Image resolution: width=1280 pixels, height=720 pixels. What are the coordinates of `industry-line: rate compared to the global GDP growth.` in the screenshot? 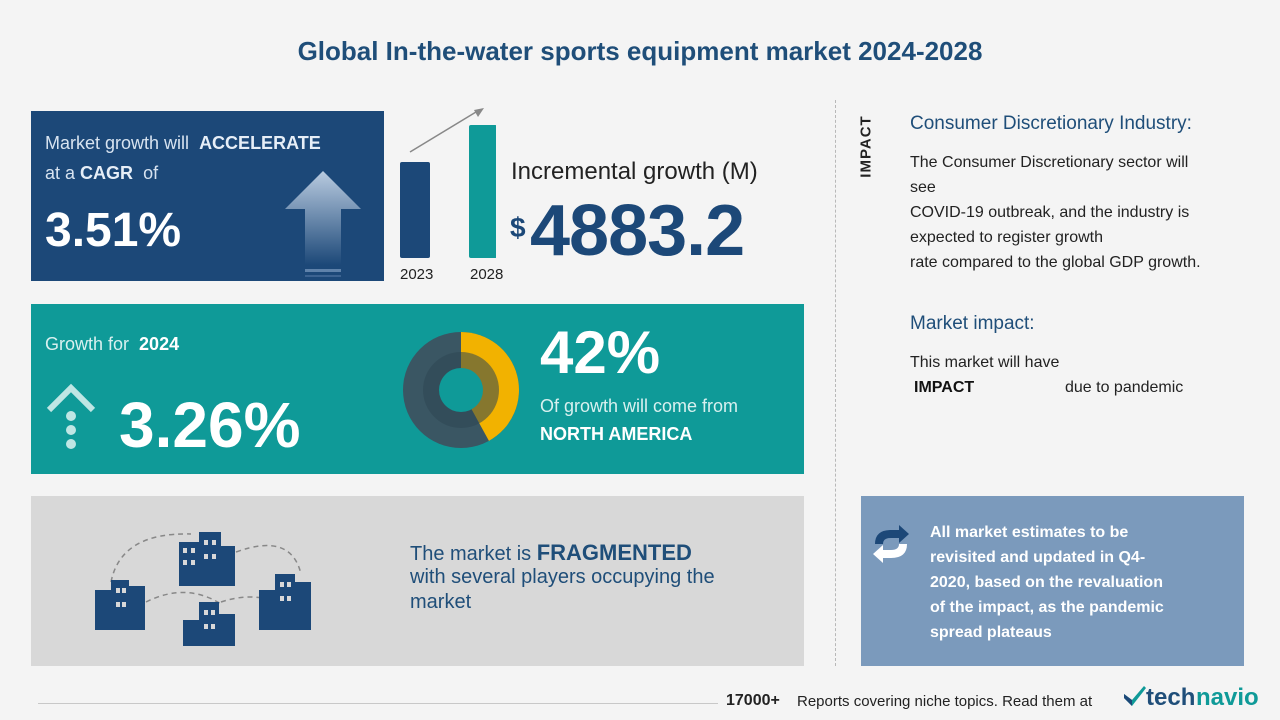 It's located at (1055, 262).